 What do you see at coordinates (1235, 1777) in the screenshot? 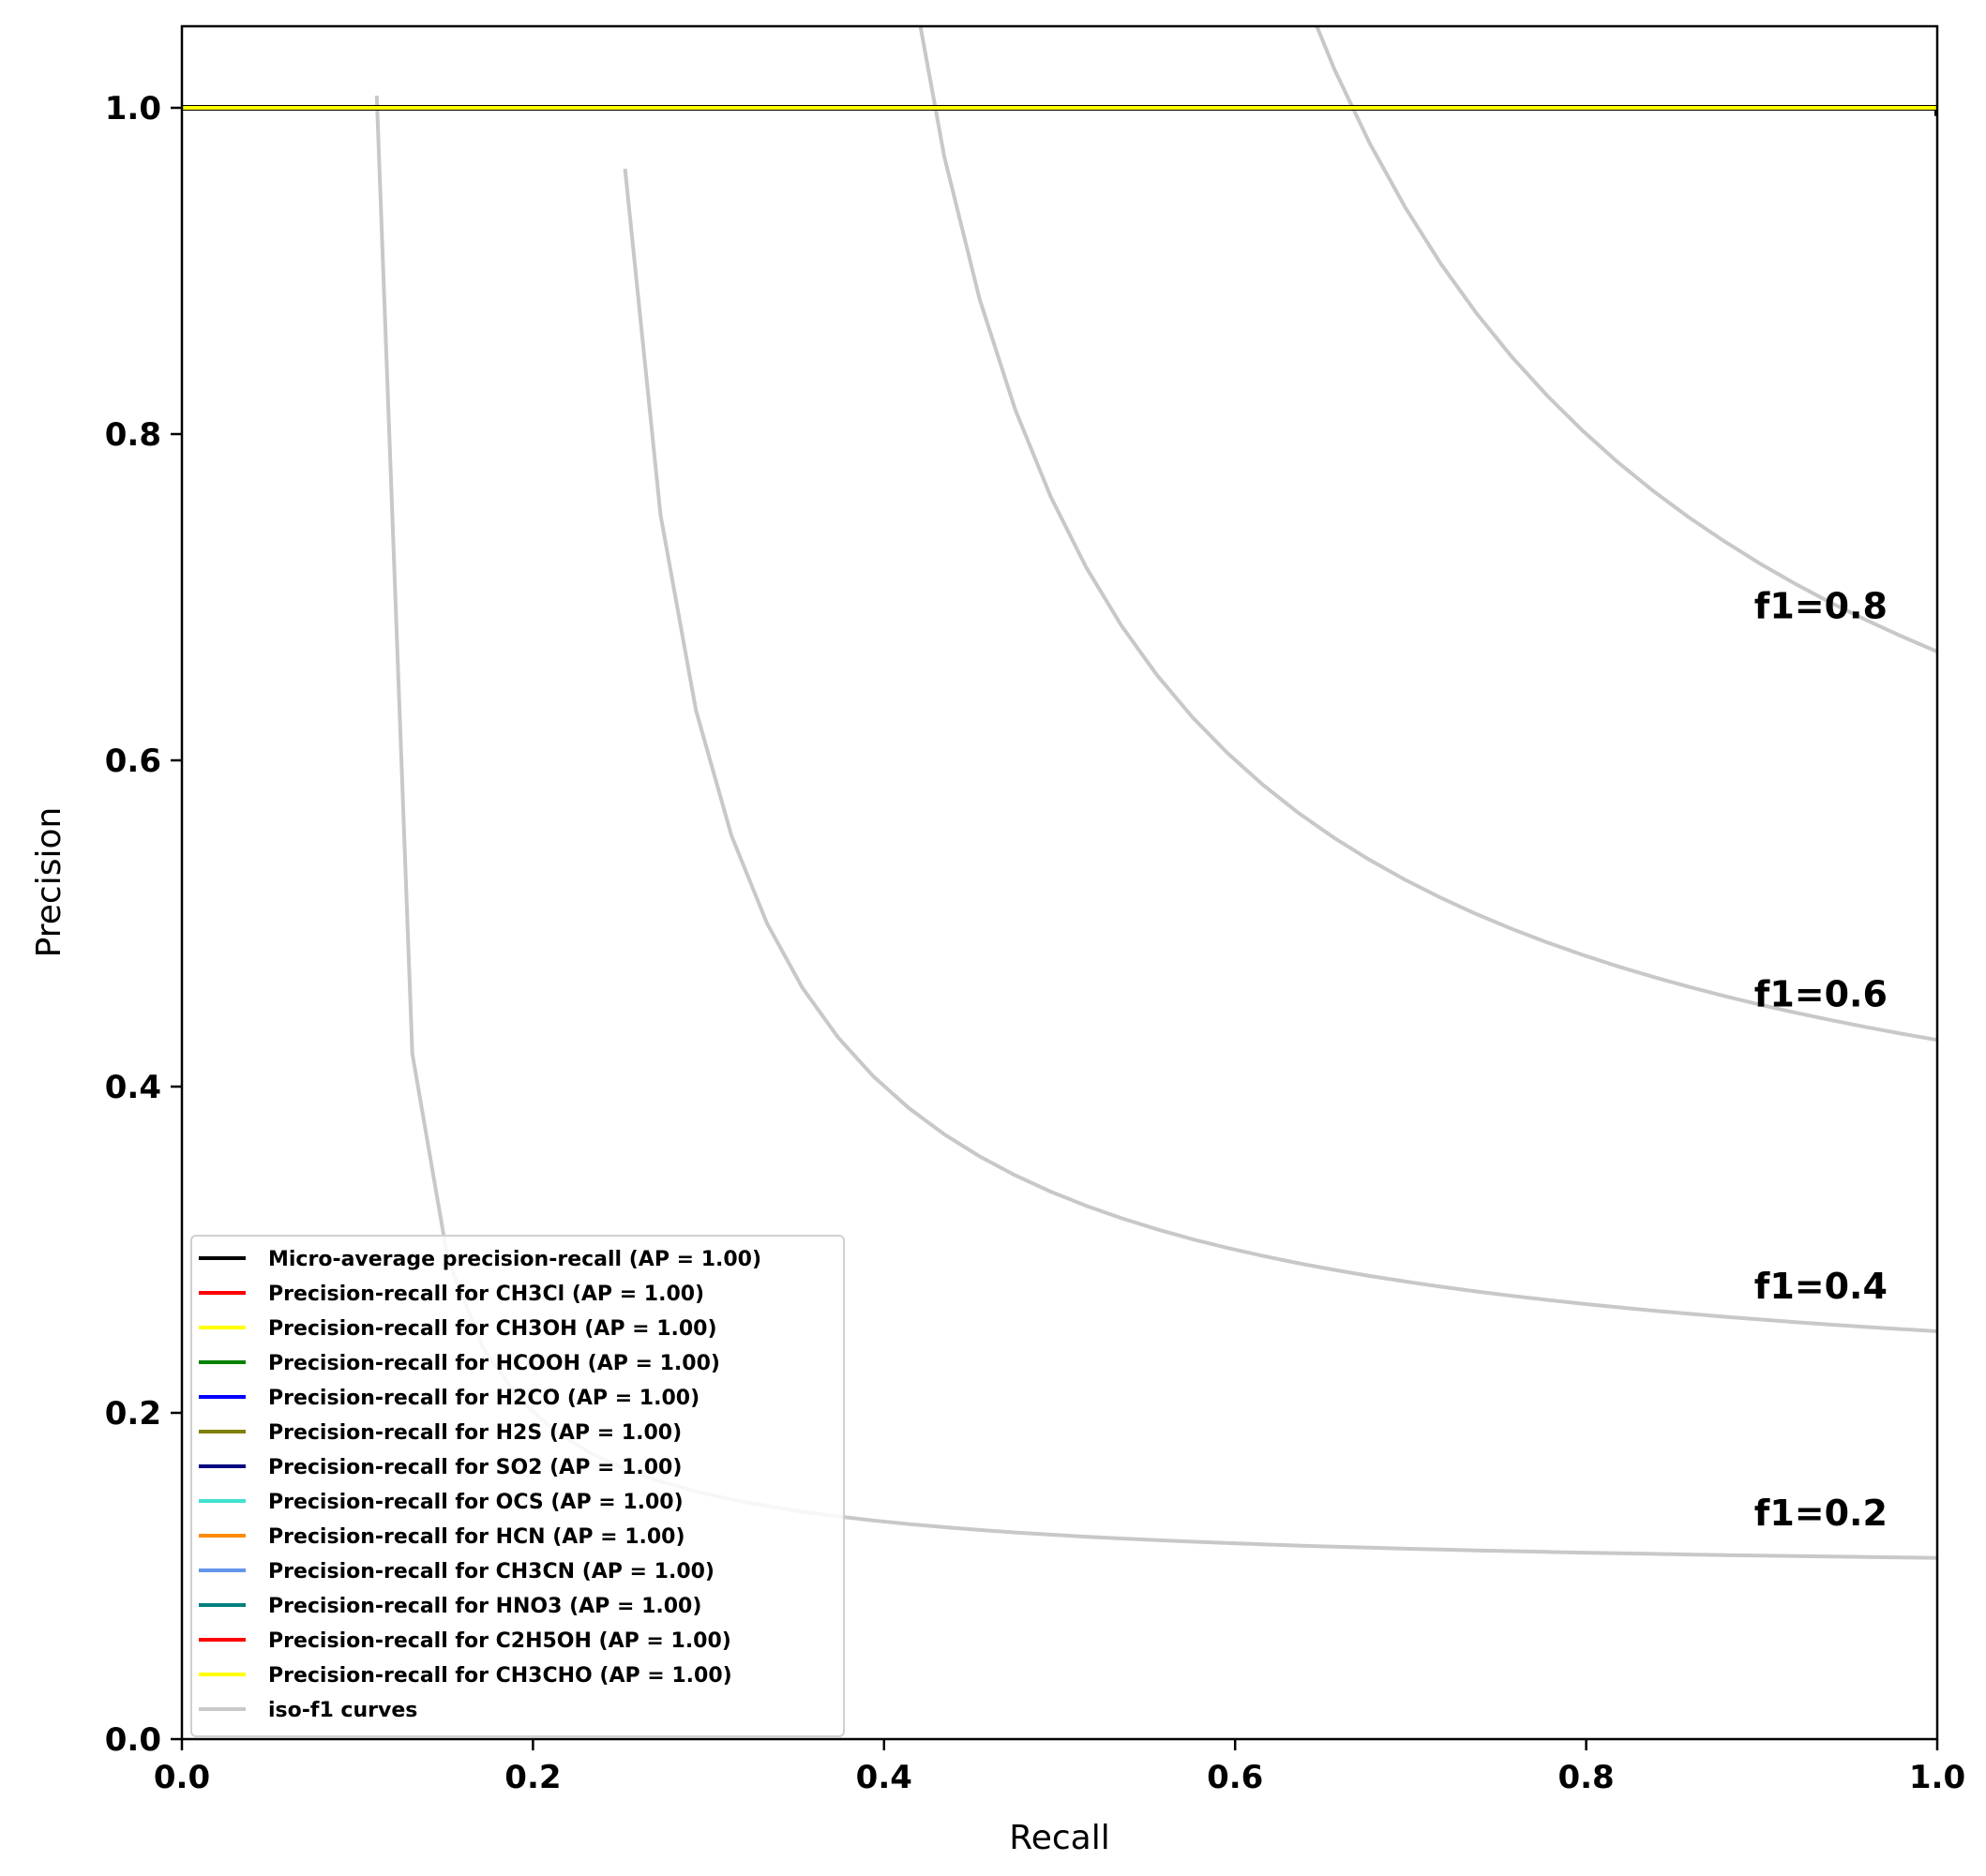
I see `x-tick-label: 0.6` at bounding box center [1235, 1777].